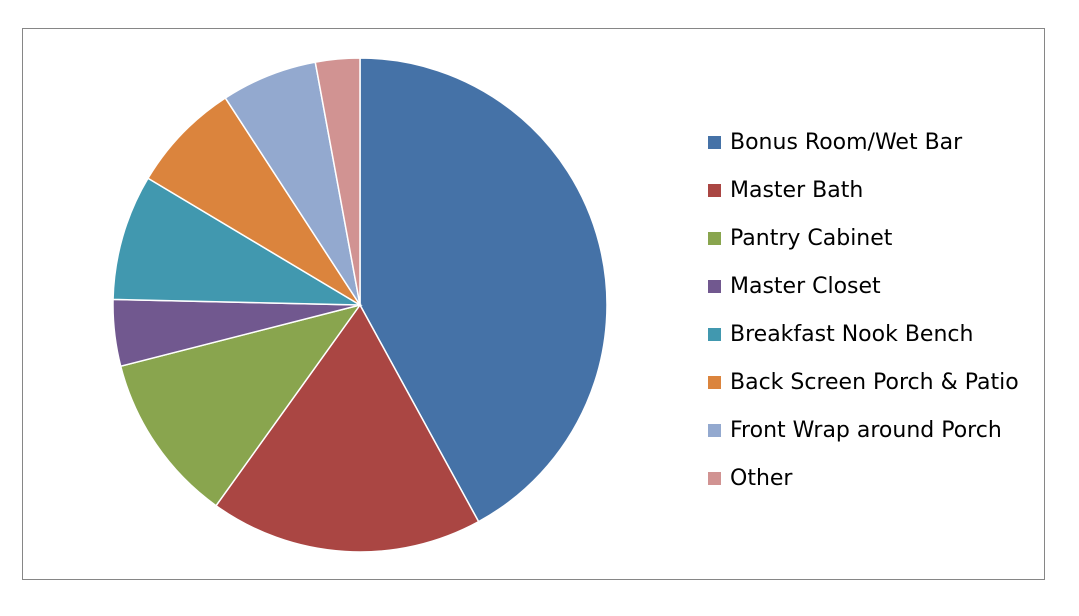  What do you see at coordinates (761, 478) in the screenshot?
I see `legend-label: Other` at bounding box center [761, 478].